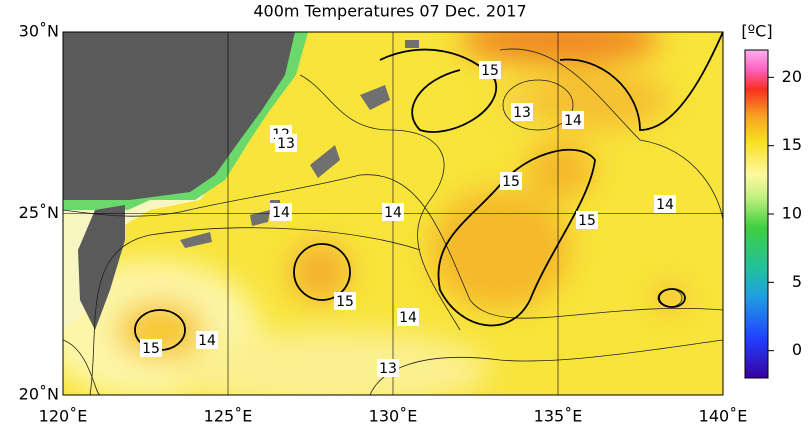  I want to click on colorbar-tick-label: 15, so click(792, 144).